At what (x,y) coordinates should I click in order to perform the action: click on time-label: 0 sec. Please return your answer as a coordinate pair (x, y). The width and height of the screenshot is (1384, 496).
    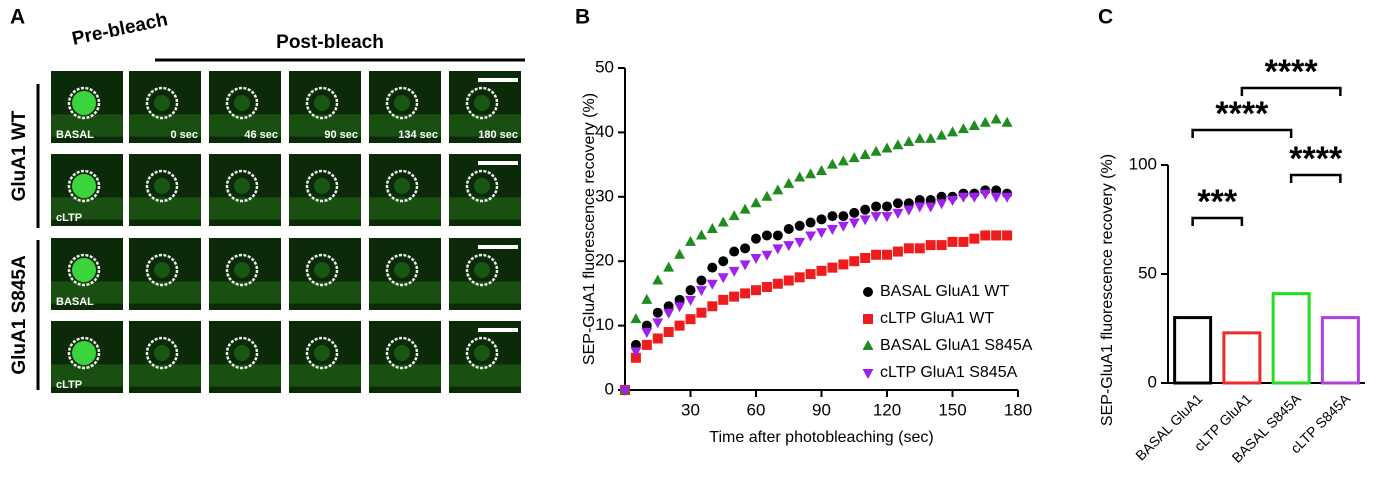
    Looking at the image, I should click on (184, 135).